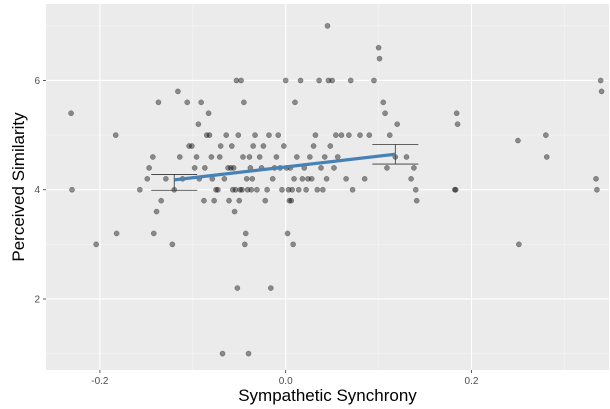  I want to click on regression-line, so click(285, 167).